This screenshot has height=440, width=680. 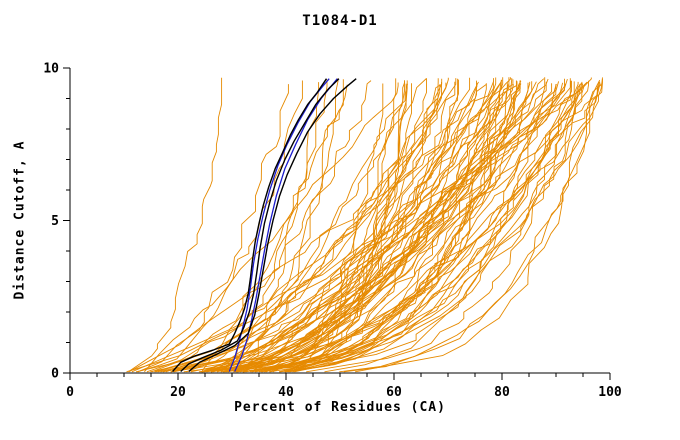 What do you see at coordinates (394, 392) in the screenshot?
I see `x-tick-label: 60` at bounding box center [394, 392].